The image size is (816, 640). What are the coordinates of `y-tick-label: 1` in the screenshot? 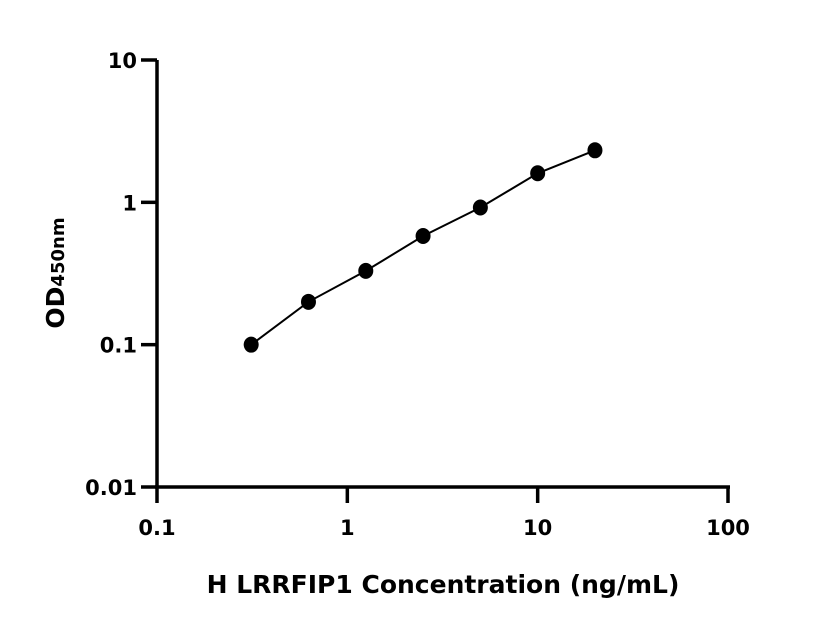 It's located at (129, 203).